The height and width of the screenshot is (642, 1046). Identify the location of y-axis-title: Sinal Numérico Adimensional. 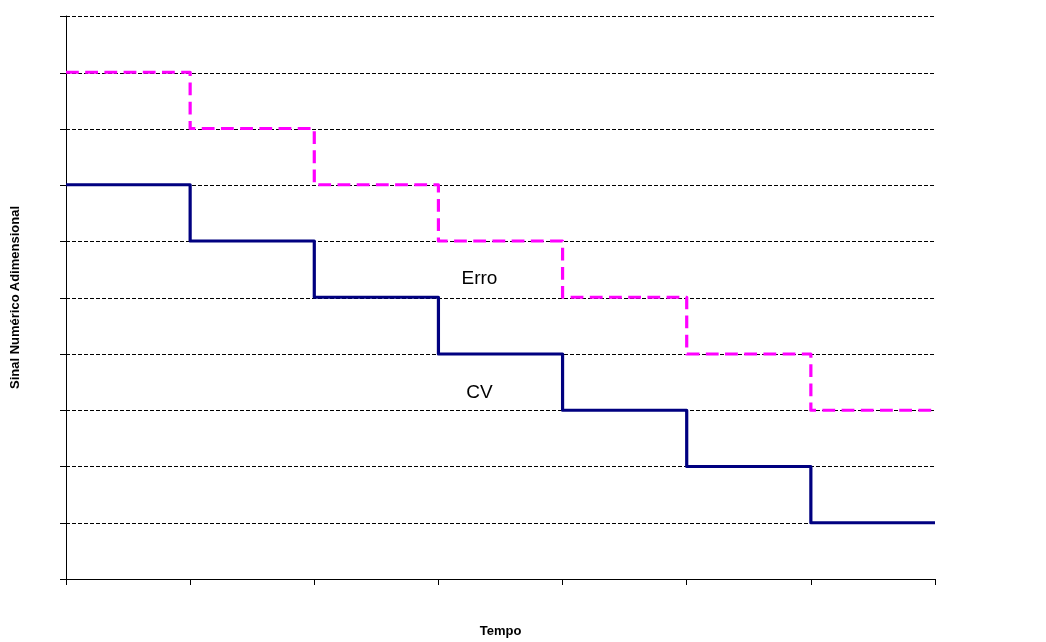
(14, 297).